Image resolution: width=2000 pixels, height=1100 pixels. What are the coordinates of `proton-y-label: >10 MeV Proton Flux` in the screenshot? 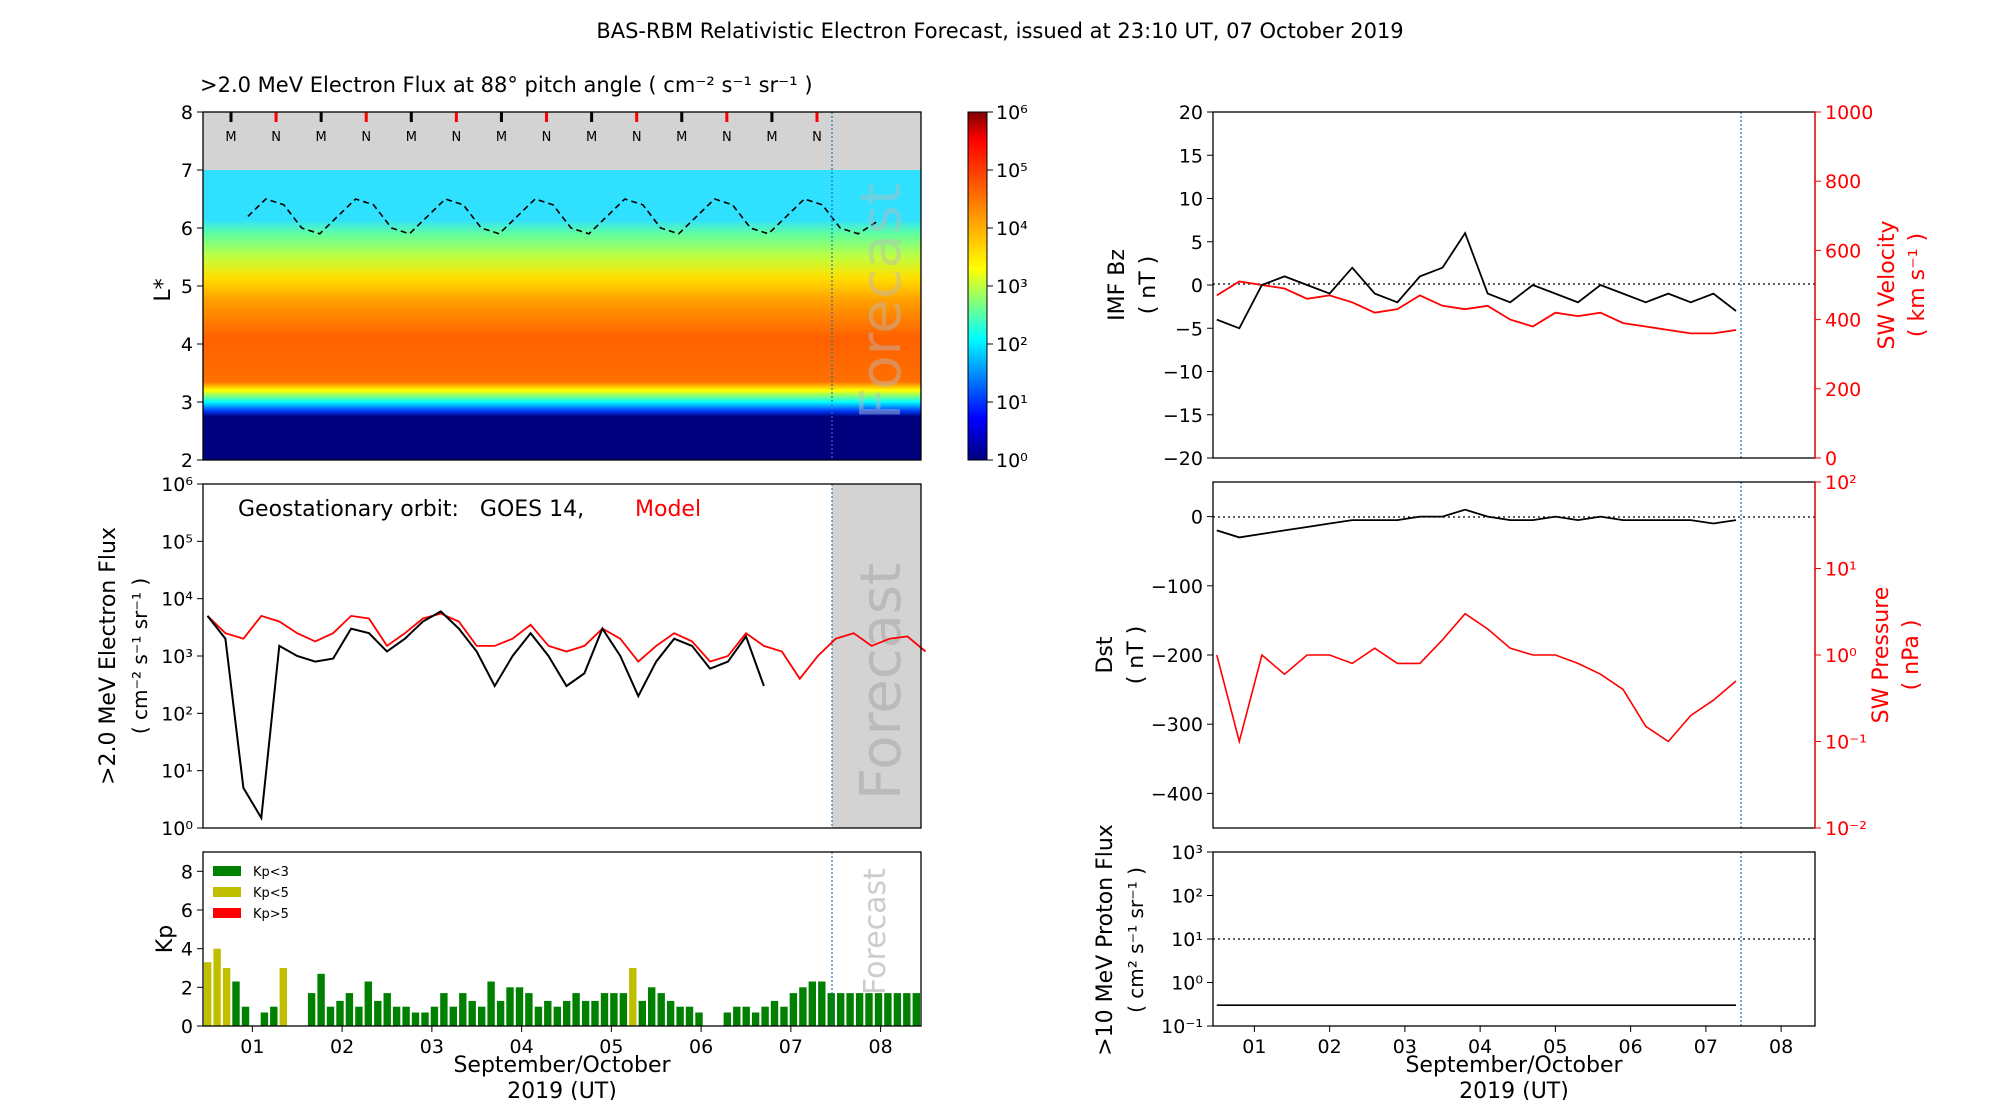 It's located at (1105, 940).